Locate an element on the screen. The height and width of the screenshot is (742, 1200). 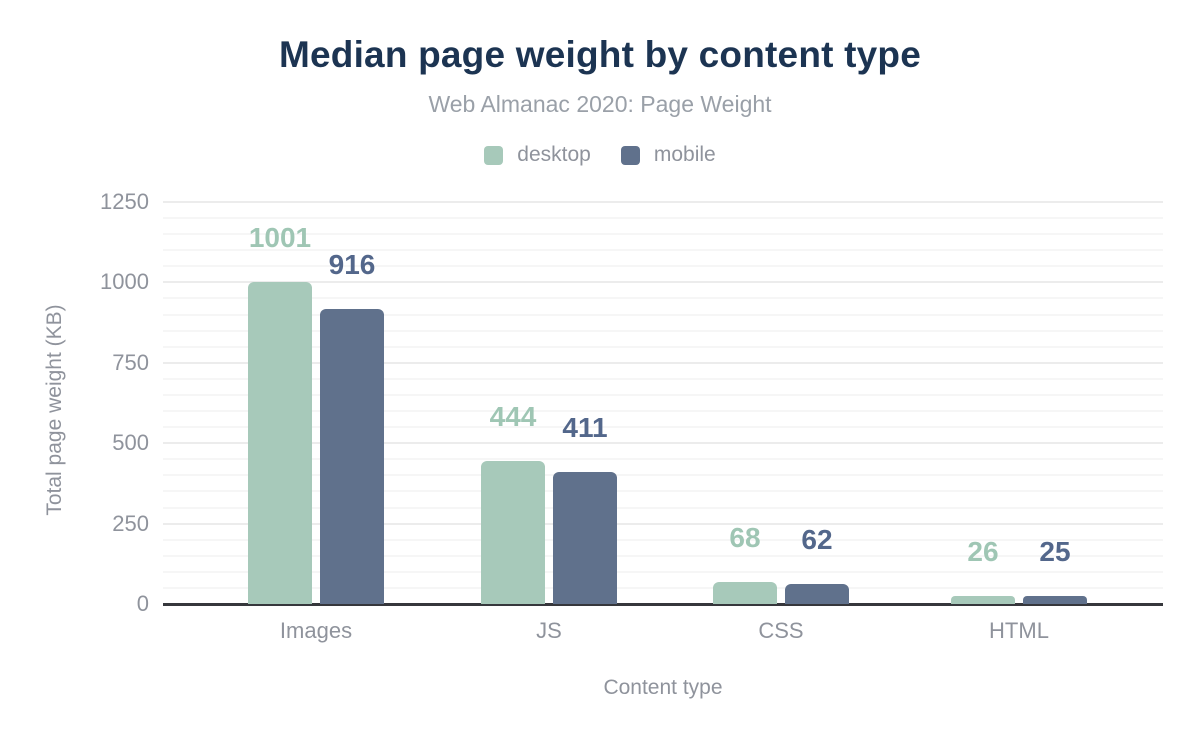
y-tick-label-500: 500 is located at coordinates (130, 443).